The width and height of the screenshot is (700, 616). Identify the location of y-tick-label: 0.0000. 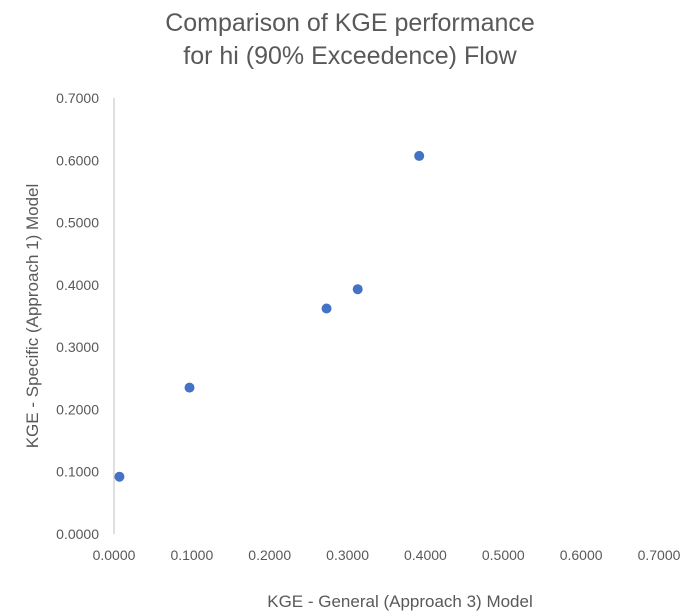
(77, 534).